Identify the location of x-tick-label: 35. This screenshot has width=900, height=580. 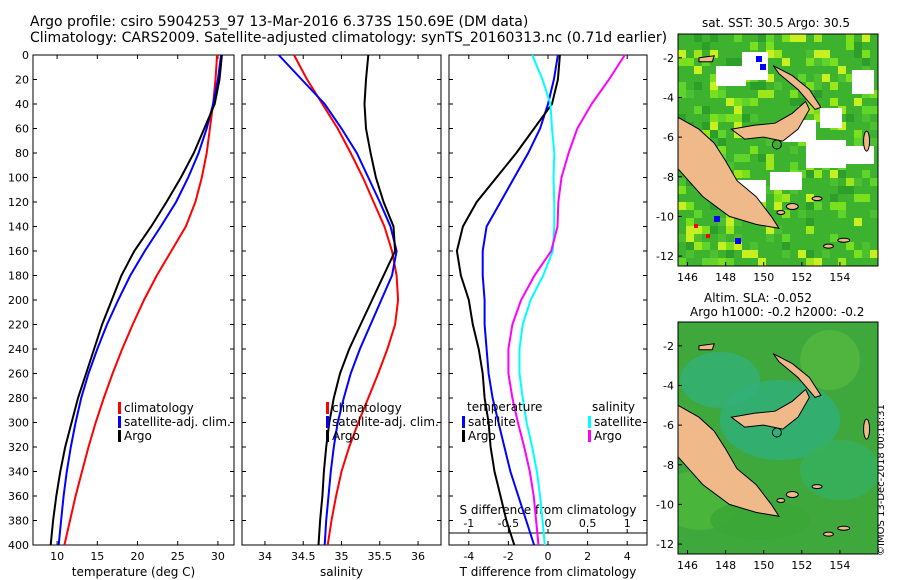
(342, 556).